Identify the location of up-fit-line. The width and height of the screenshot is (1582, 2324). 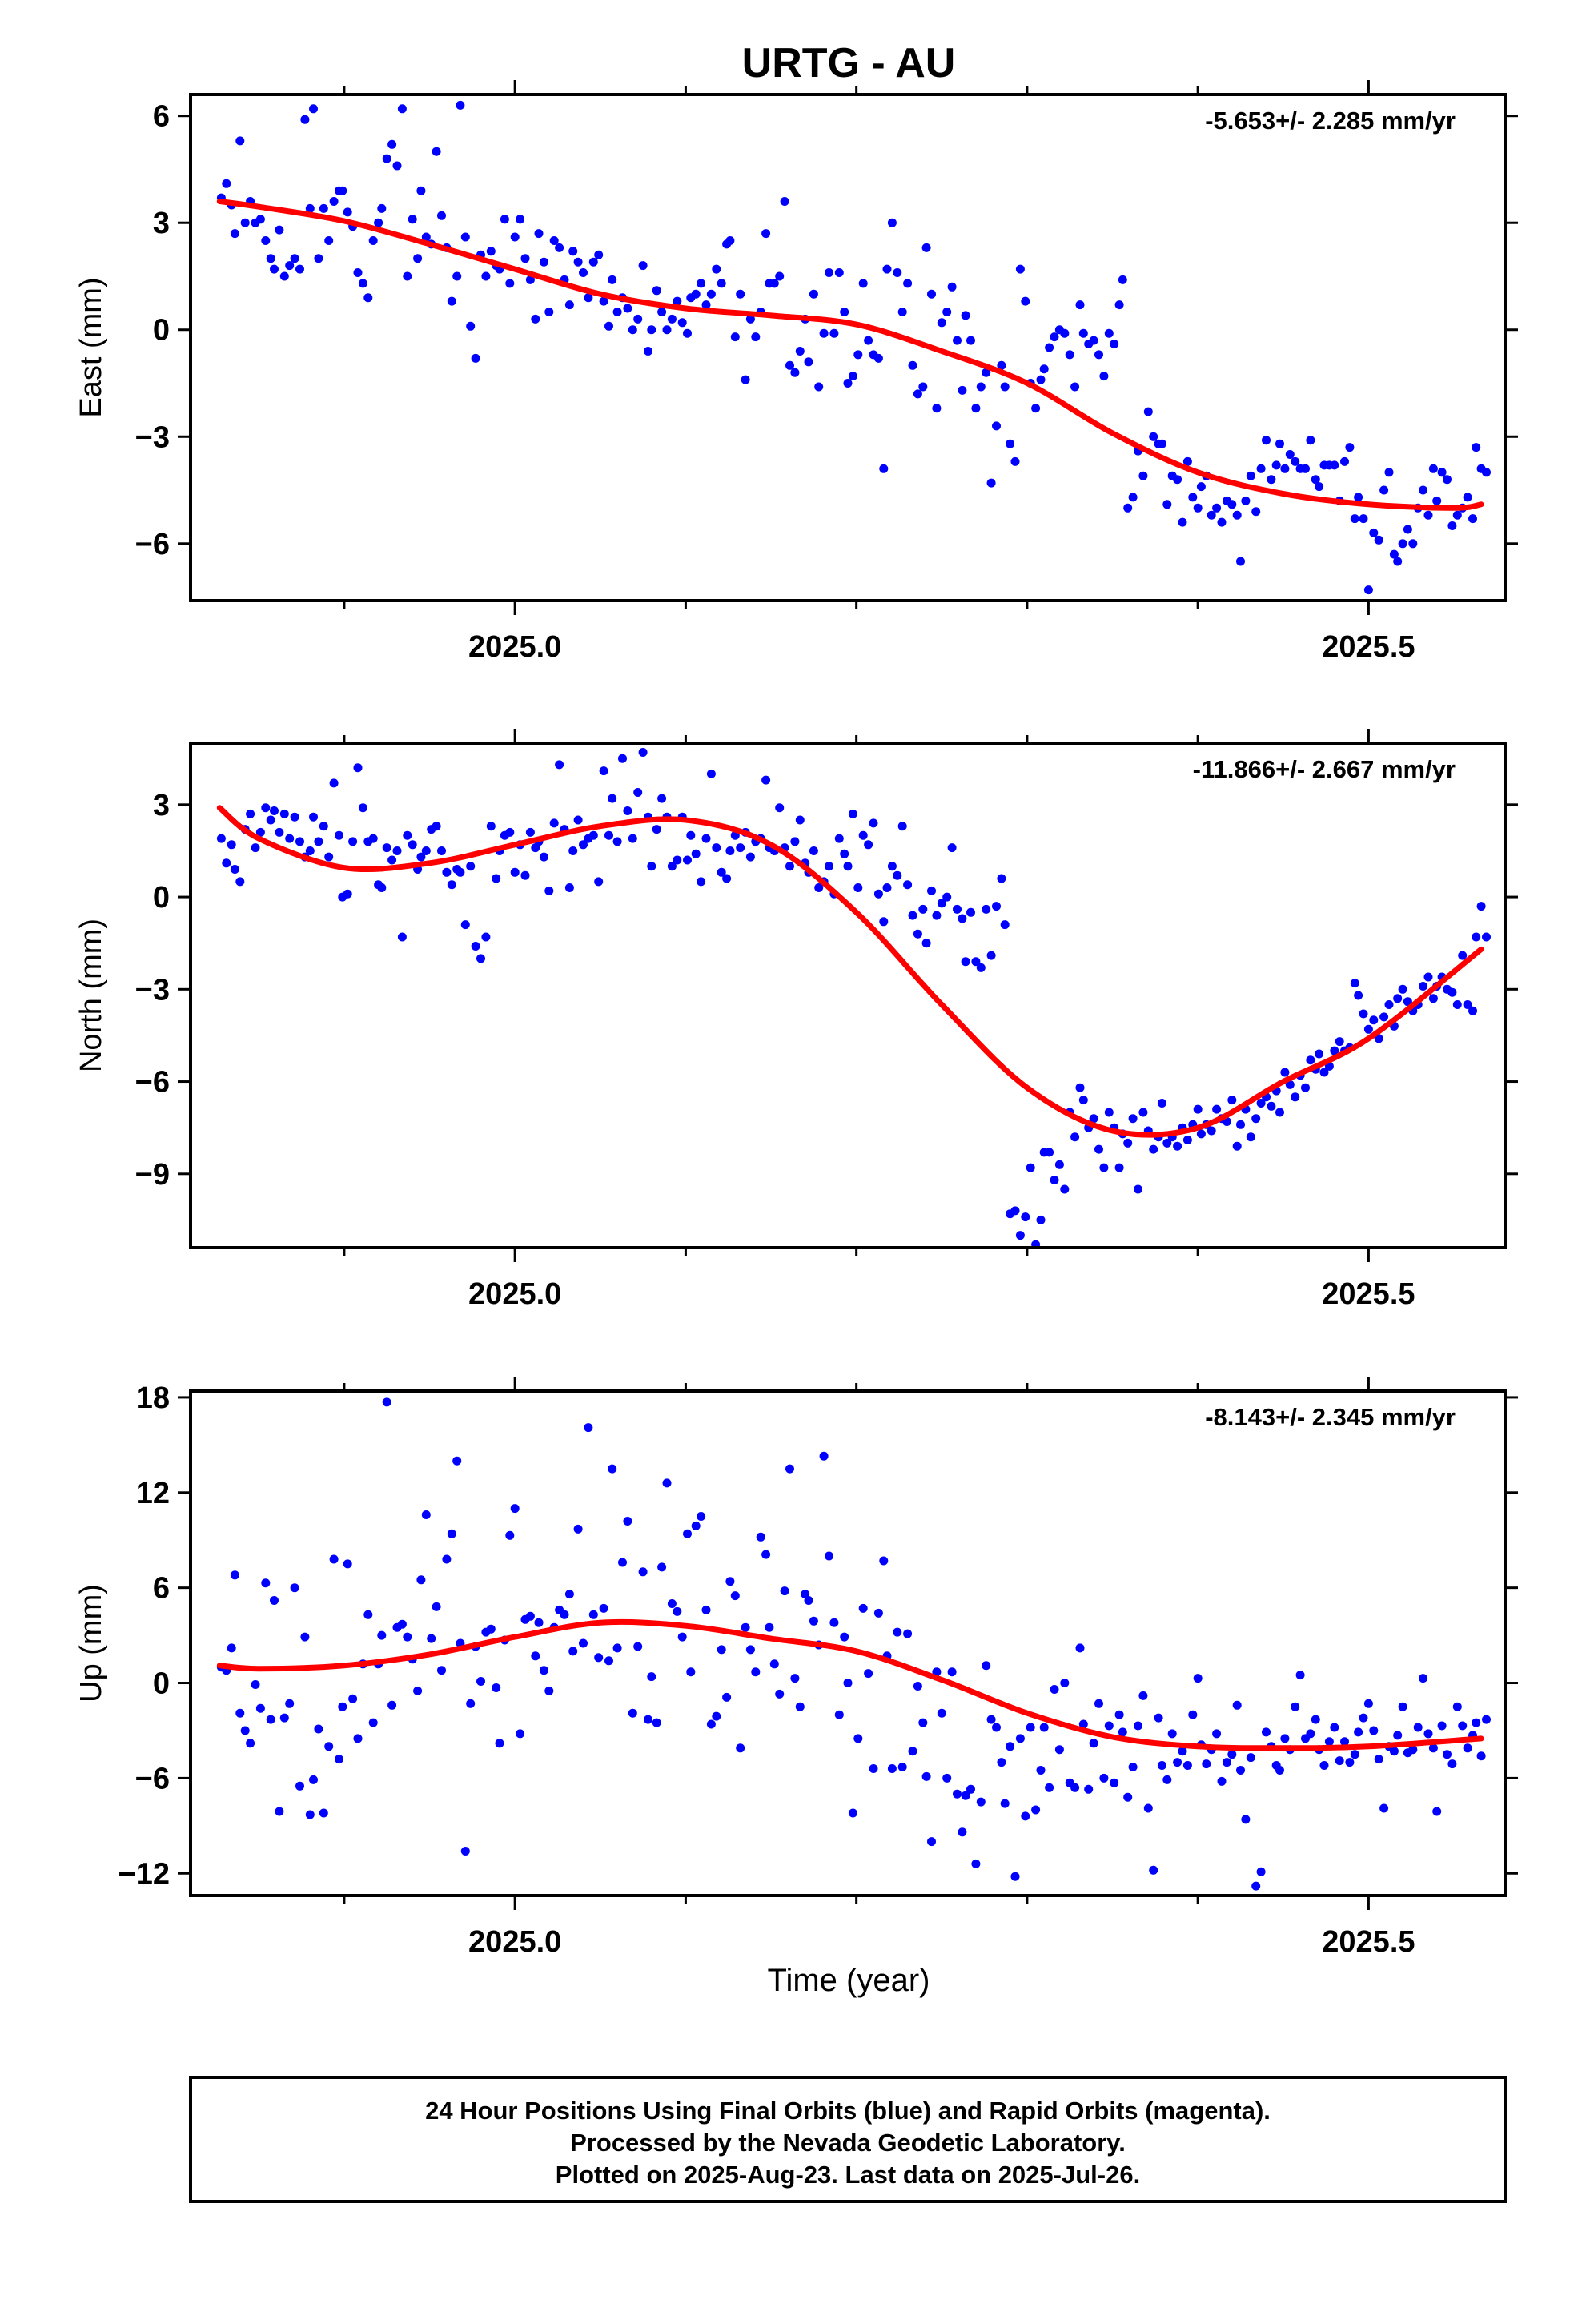
(850, 1685).